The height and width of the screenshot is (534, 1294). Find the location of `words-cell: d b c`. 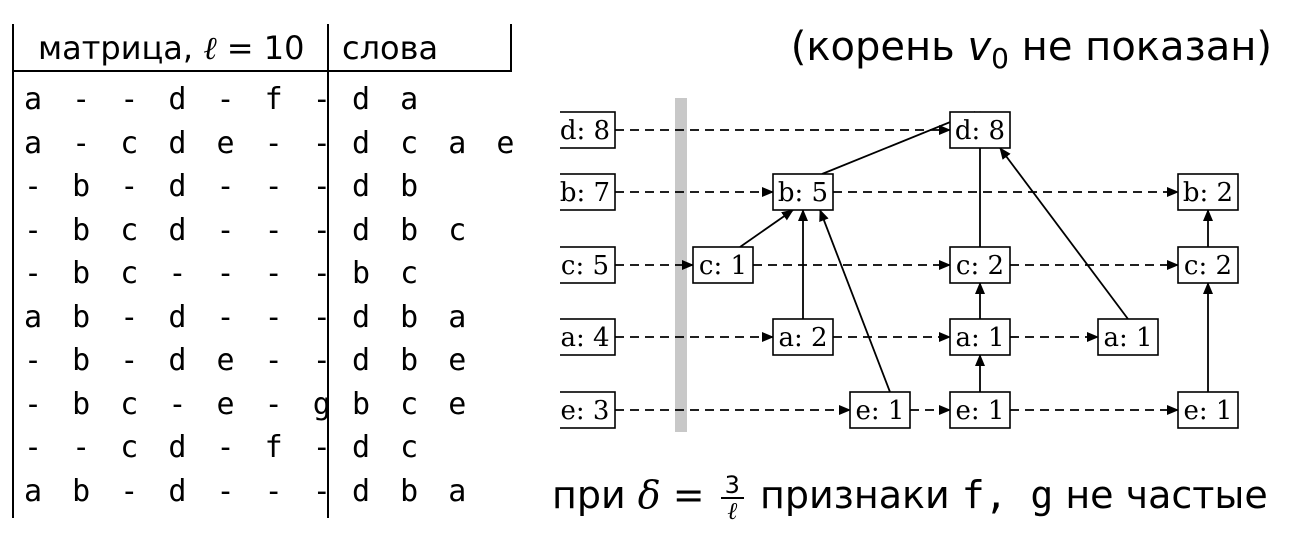

words-cell: d b c is located at coordinates (412, 230).